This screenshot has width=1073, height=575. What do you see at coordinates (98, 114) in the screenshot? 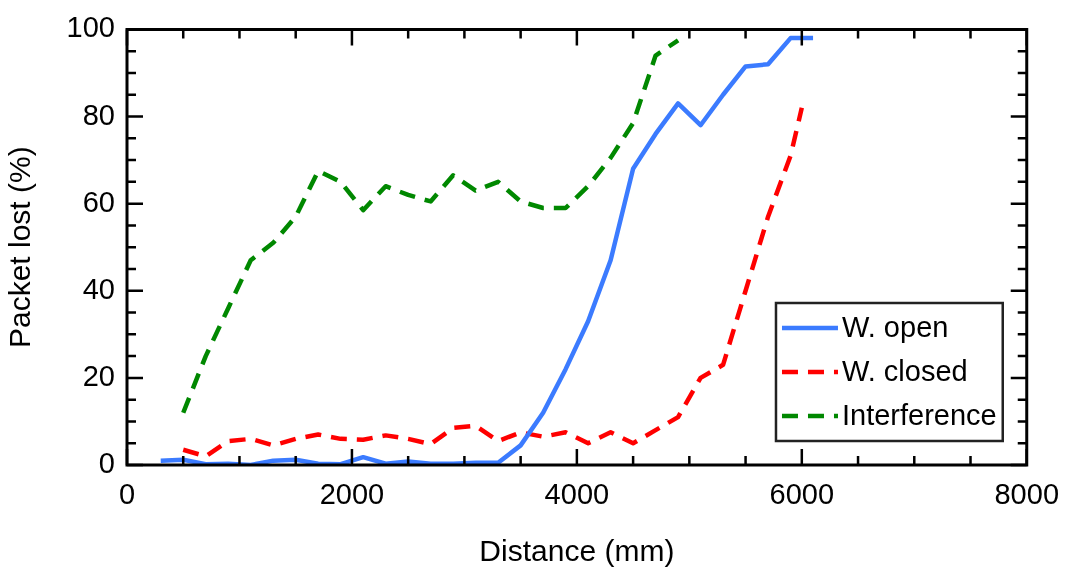
I see `y-tick-label: 80` at bounding box center [98, 114].